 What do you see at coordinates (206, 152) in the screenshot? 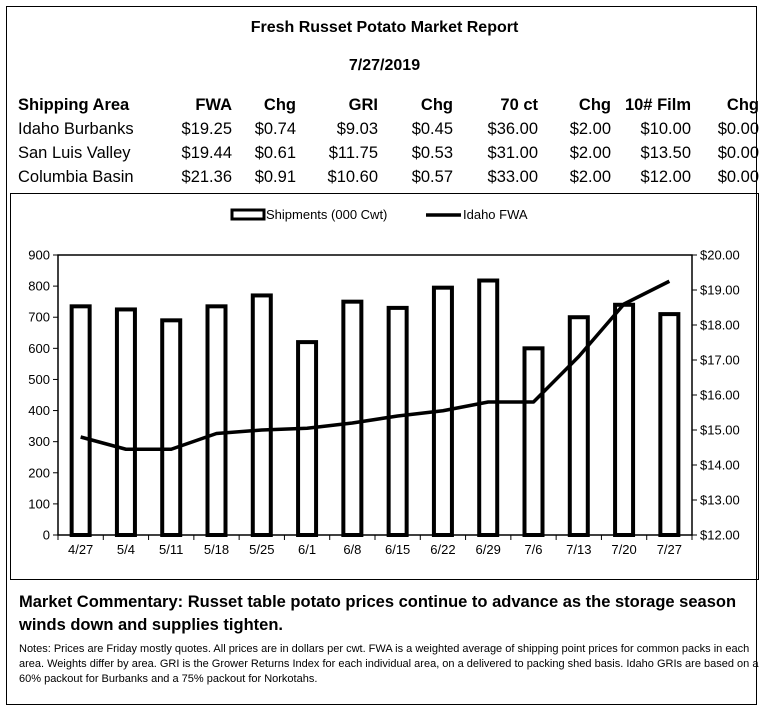
I see `cell-fwa: $19.44` at bounding box center [206, 152].